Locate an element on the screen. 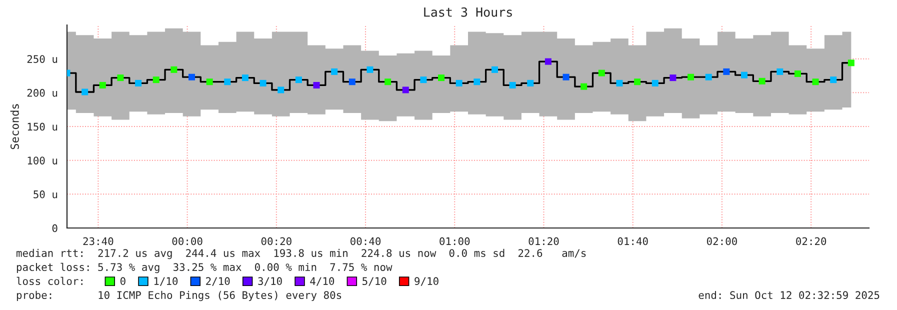 This screenshot has width=897, height=310. text: median rtt: 217.2 us avg 244.4 us max 193.8 us min 224.8 us now 0.0 ms sd 22.6 am/s is located at coordinates (301, 254).